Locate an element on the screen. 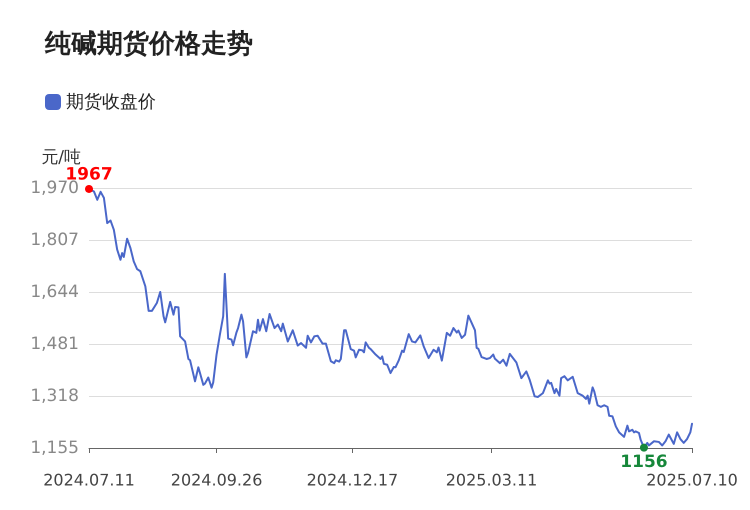  legend-label: 期货收盘价 is located at coordinates (111, 102).